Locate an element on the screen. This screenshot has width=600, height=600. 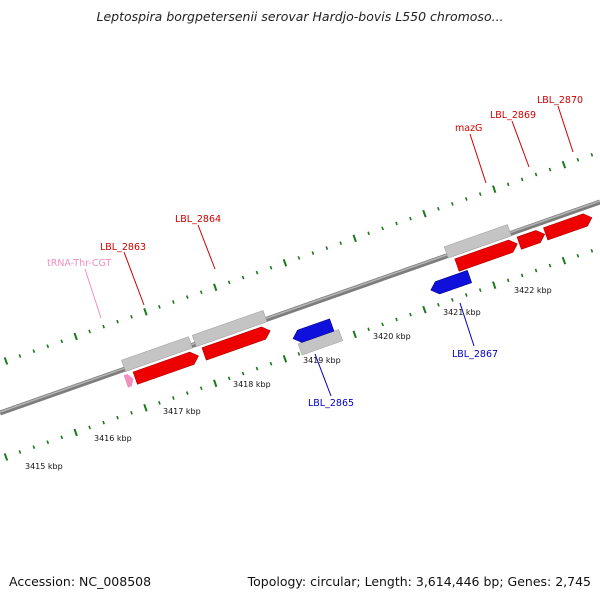
scale-label: 3417 kbp is located at coordinates (182, 411).